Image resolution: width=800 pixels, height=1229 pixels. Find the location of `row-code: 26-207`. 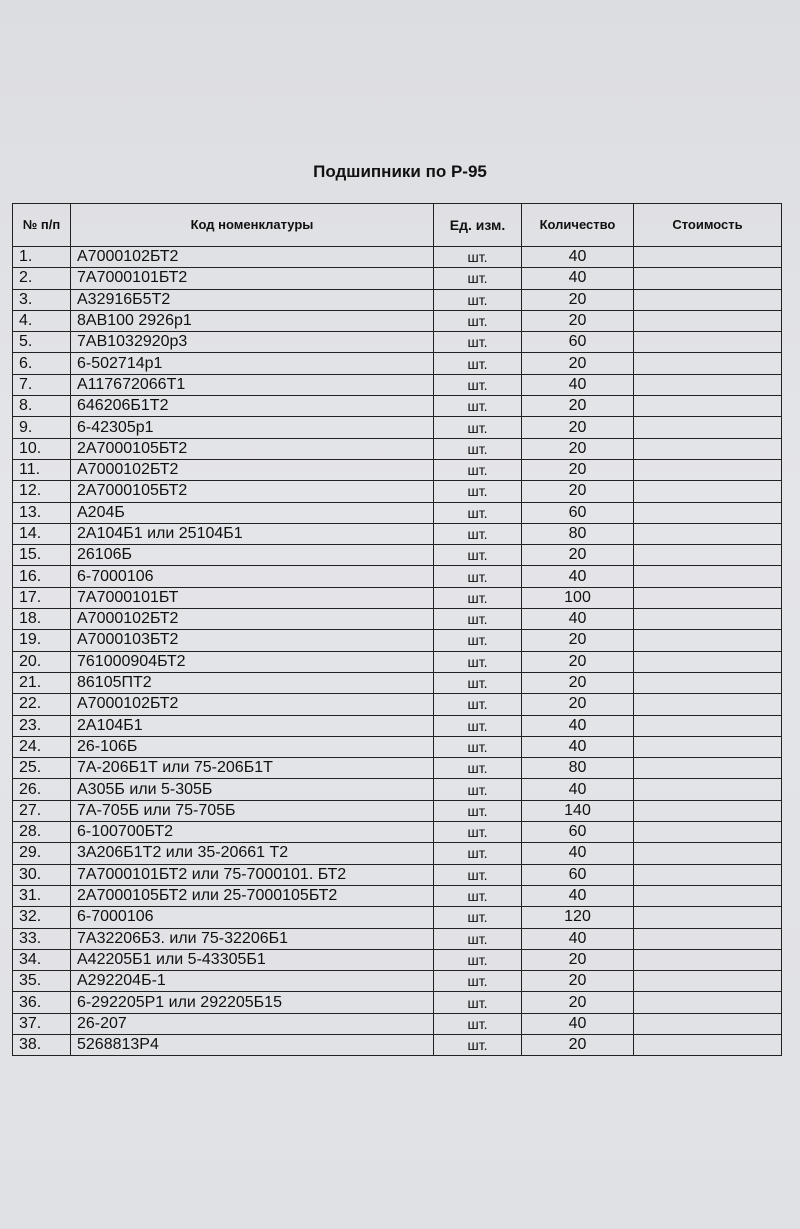

row-code: 26-207 is located at coordinates (252, 1023).